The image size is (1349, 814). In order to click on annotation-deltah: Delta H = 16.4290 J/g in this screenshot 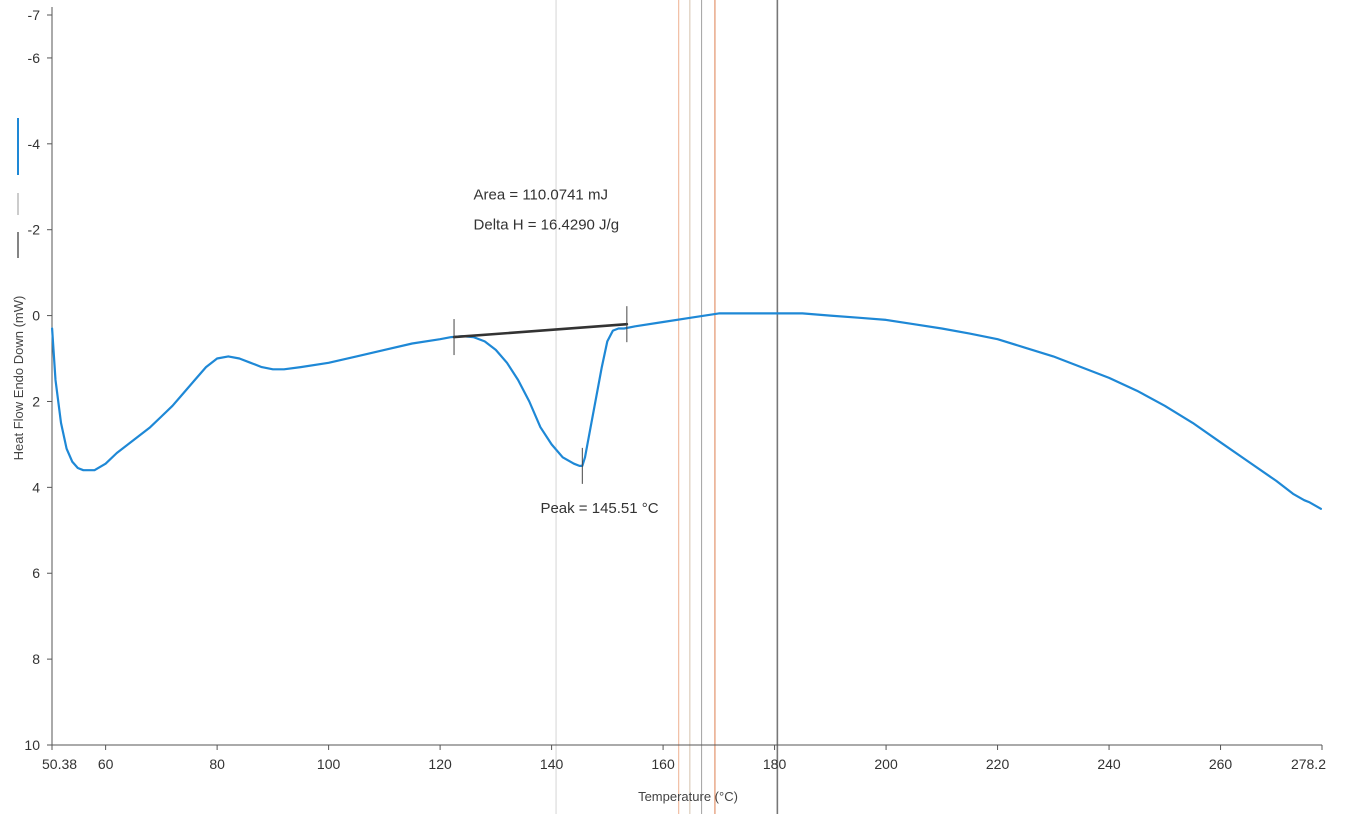, I will do `click(547, 225)`.